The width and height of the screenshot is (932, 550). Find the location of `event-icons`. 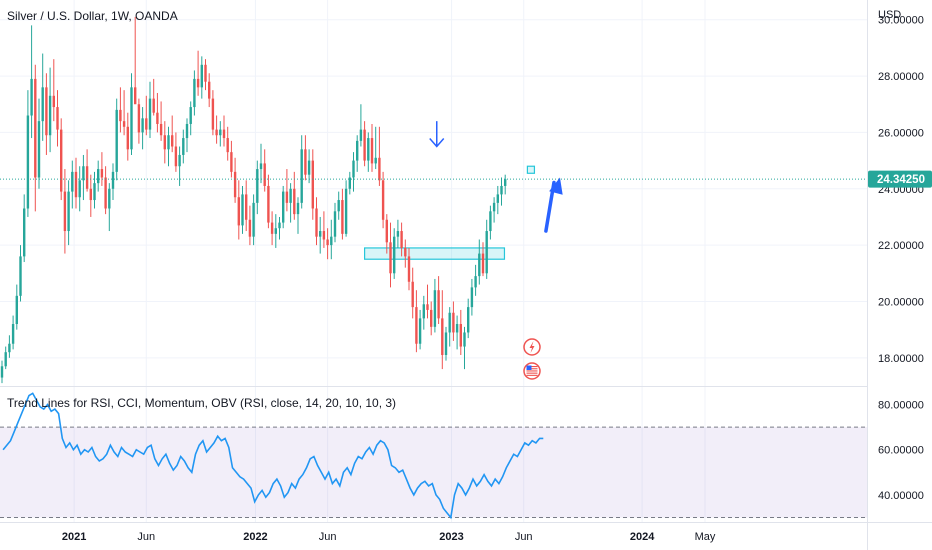

event-icons is located at coordinates (532, 359).